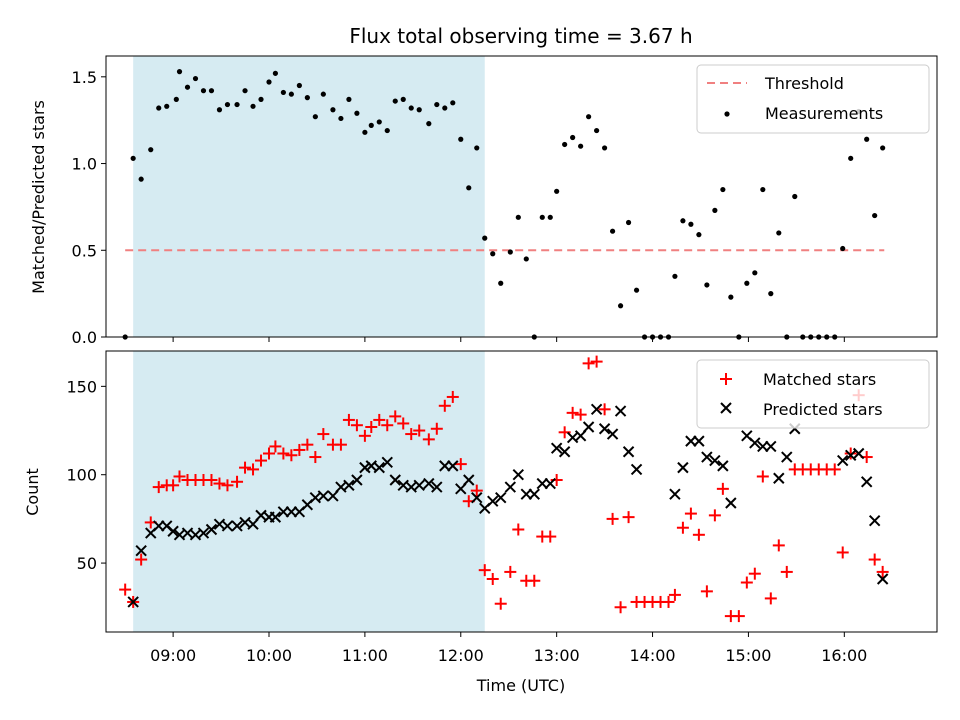  Describe the element at coordinates (461, 655) in the screenshot. I see `x-tick-label: 12:00` at that location.